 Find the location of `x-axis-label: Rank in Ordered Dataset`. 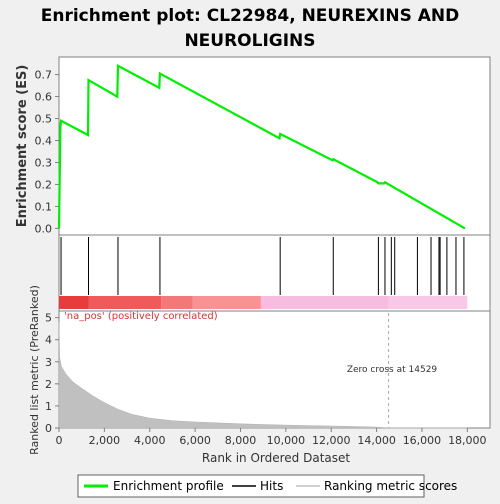

x-axis-label: Rank in Ordered Dataset is located at coordinates (276, 458).